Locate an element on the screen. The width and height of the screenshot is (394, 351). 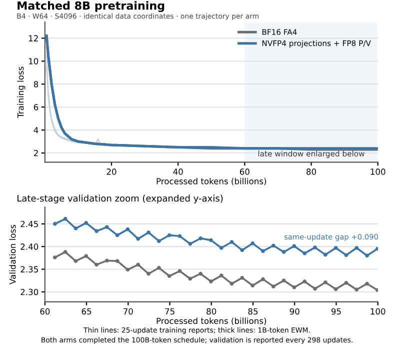
x-tick-label: 65 is located at coordinates (87, 311).